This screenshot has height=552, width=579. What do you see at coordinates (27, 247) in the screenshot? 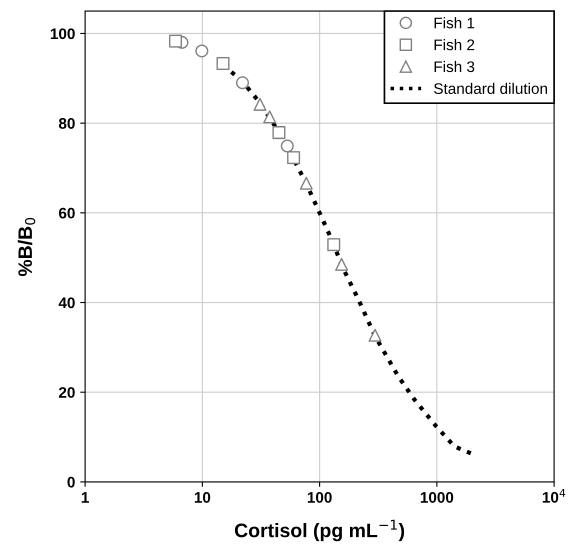
I see `y-axis-title: %B/B$_{0}$` at bounding box center [27, 247].